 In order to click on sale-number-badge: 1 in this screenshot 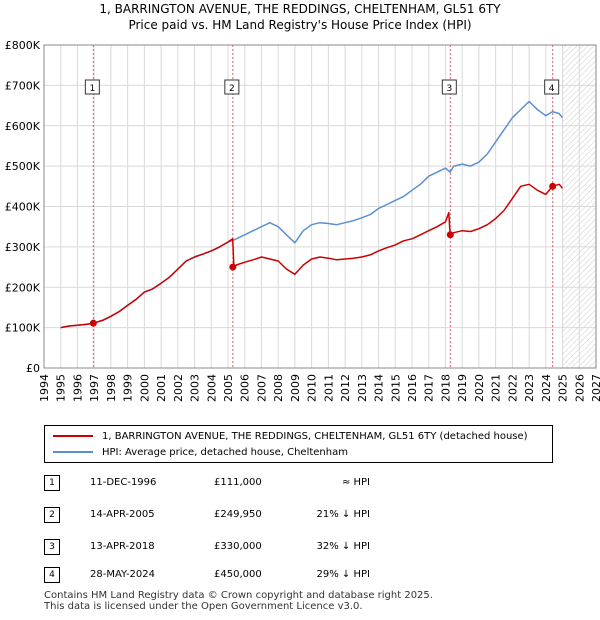, I will do `click(52, 483)`.